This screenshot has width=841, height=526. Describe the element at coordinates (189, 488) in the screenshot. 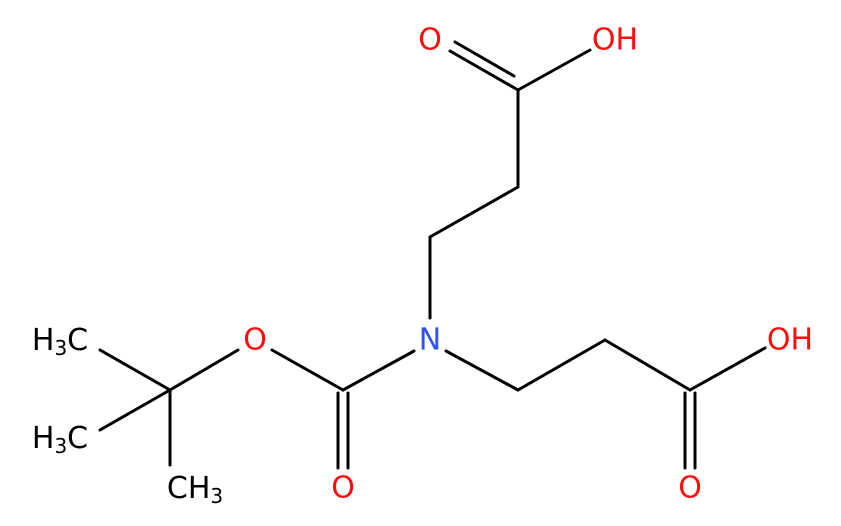

I see `label-part: CH` at that location.